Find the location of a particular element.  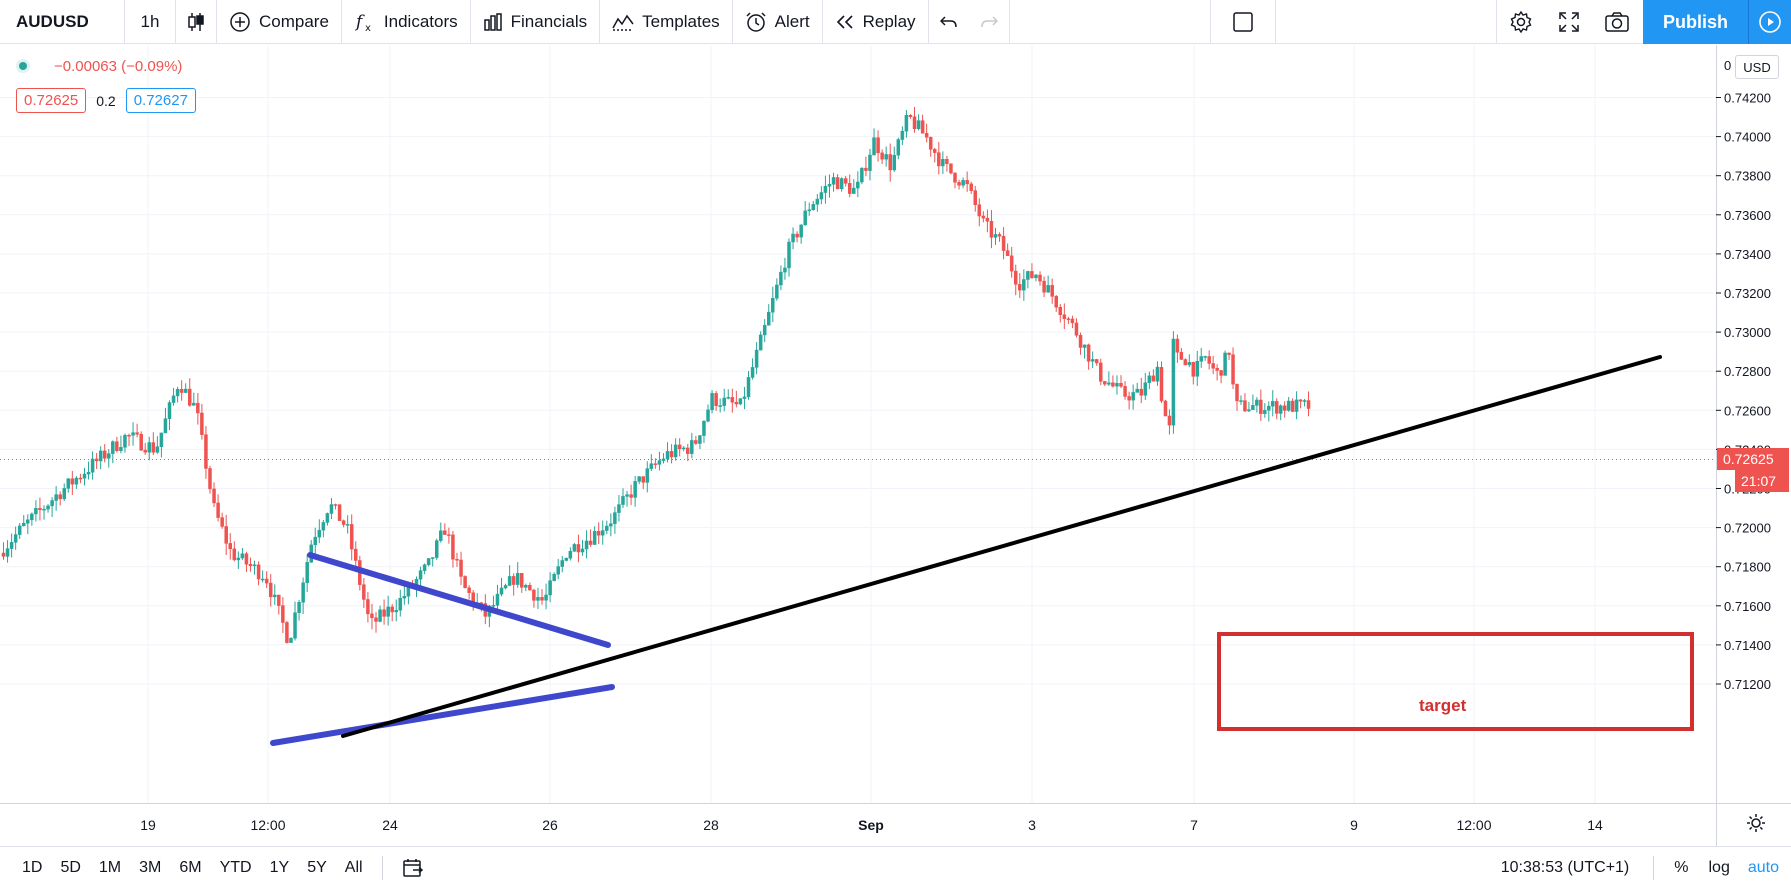

timezone-clock: 10:38:53 (UTC+1) is located at coordinates (1565, 867).